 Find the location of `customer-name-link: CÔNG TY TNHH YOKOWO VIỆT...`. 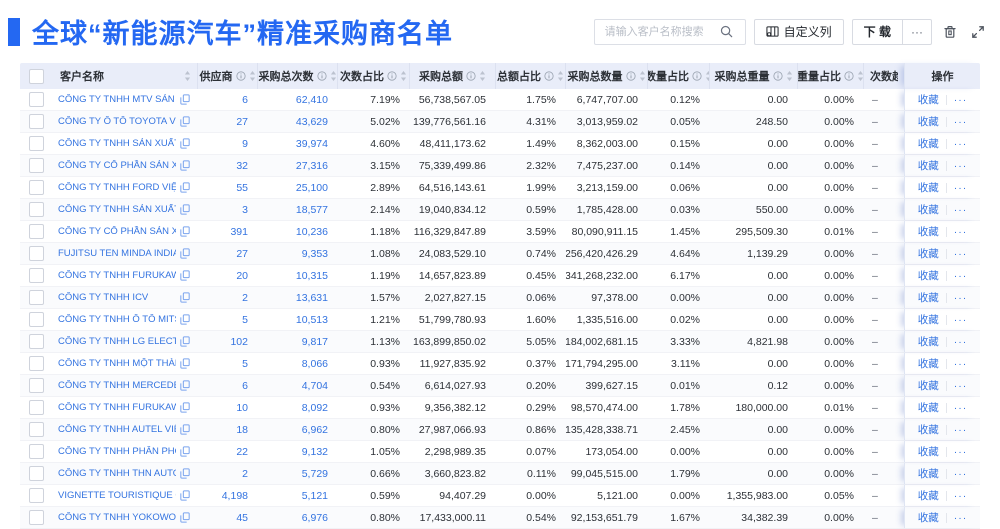

customer-name-link: CÔNG TY TNHH YOKOWO VIỆT... is located at coordinates (117, 517).